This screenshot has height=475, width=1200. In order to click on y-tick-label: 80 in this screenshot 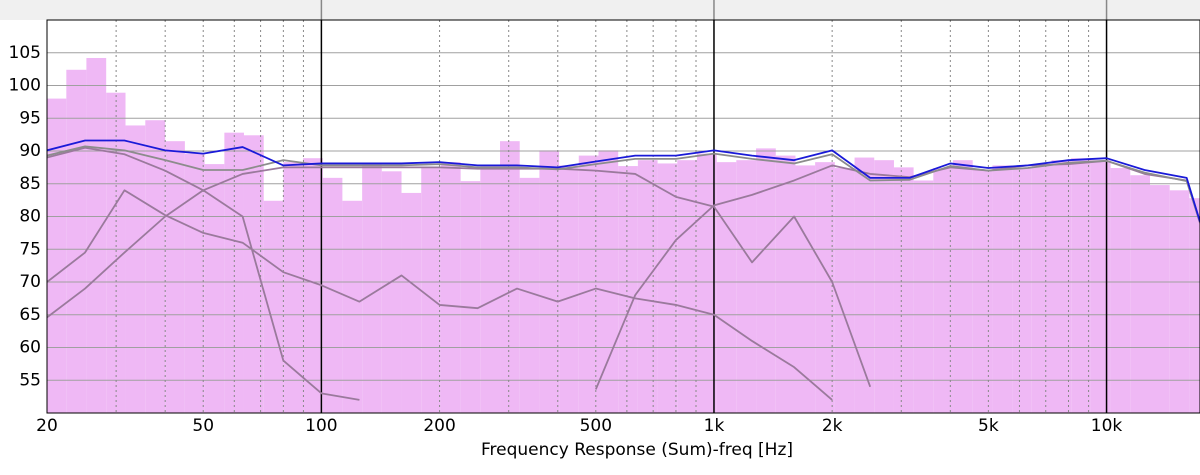, I will do `click(30, 217)`.